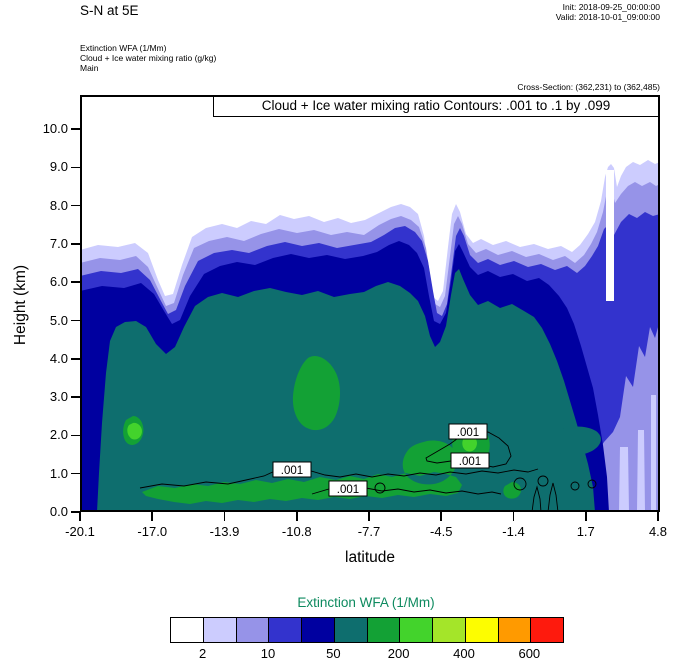 Image resolution: width=674 pixels, height=668 pixels. What do you see at coordinates (513, 531) in the screenshot?
I see `x-axis-tick-label: -1.4` at bounding box center [513, 531].